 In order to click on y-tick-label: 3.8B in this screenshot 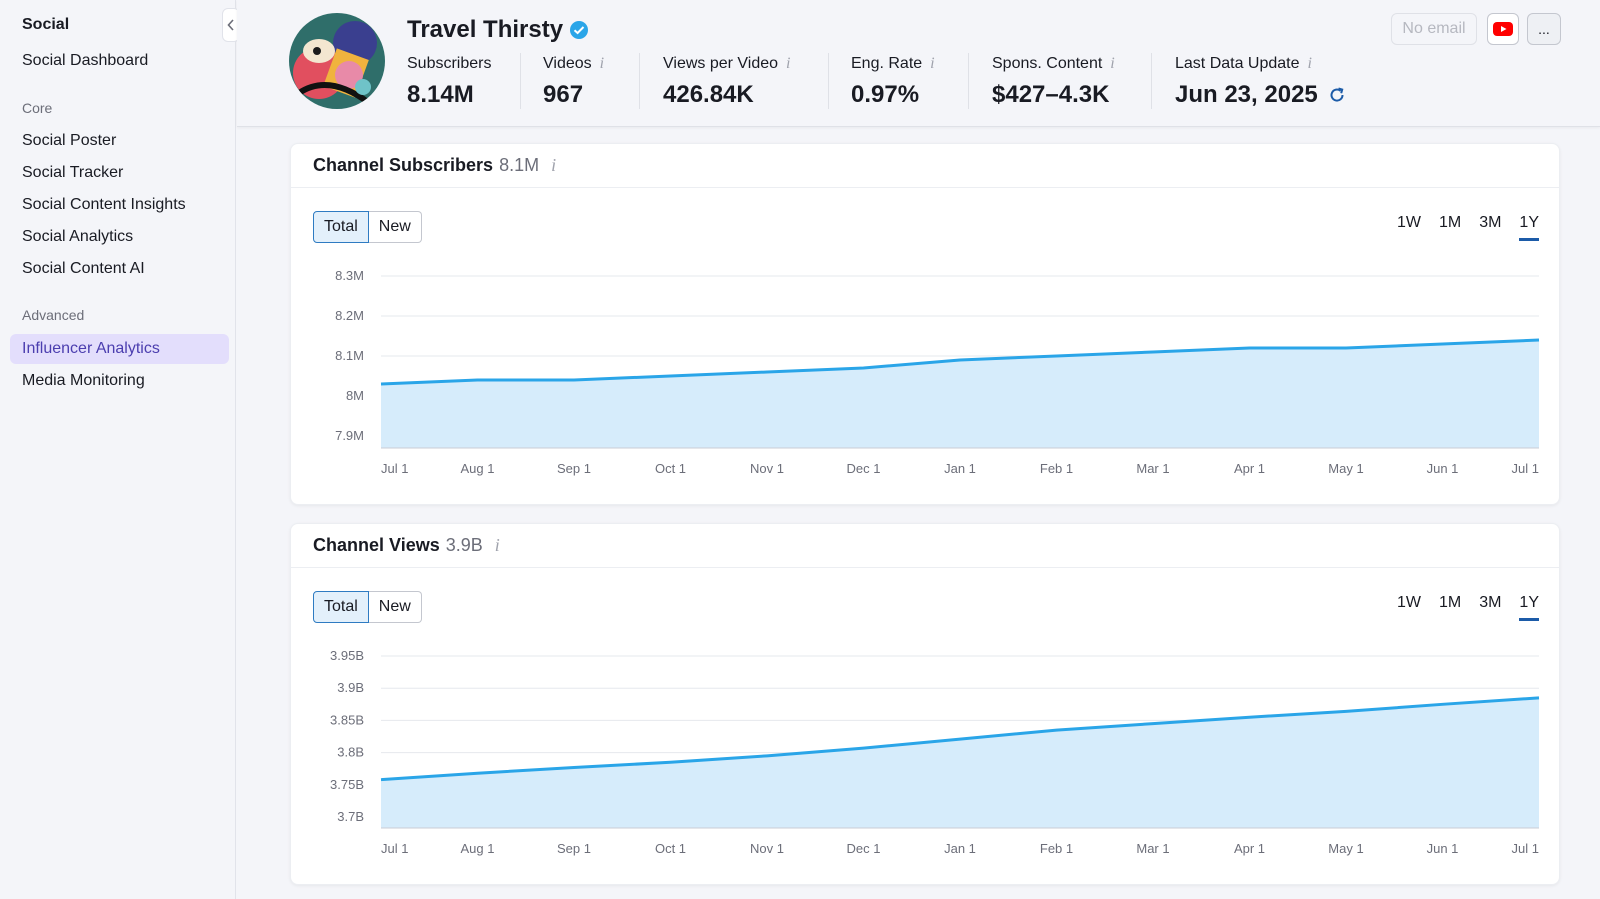, I will do `click(350, 752)`.